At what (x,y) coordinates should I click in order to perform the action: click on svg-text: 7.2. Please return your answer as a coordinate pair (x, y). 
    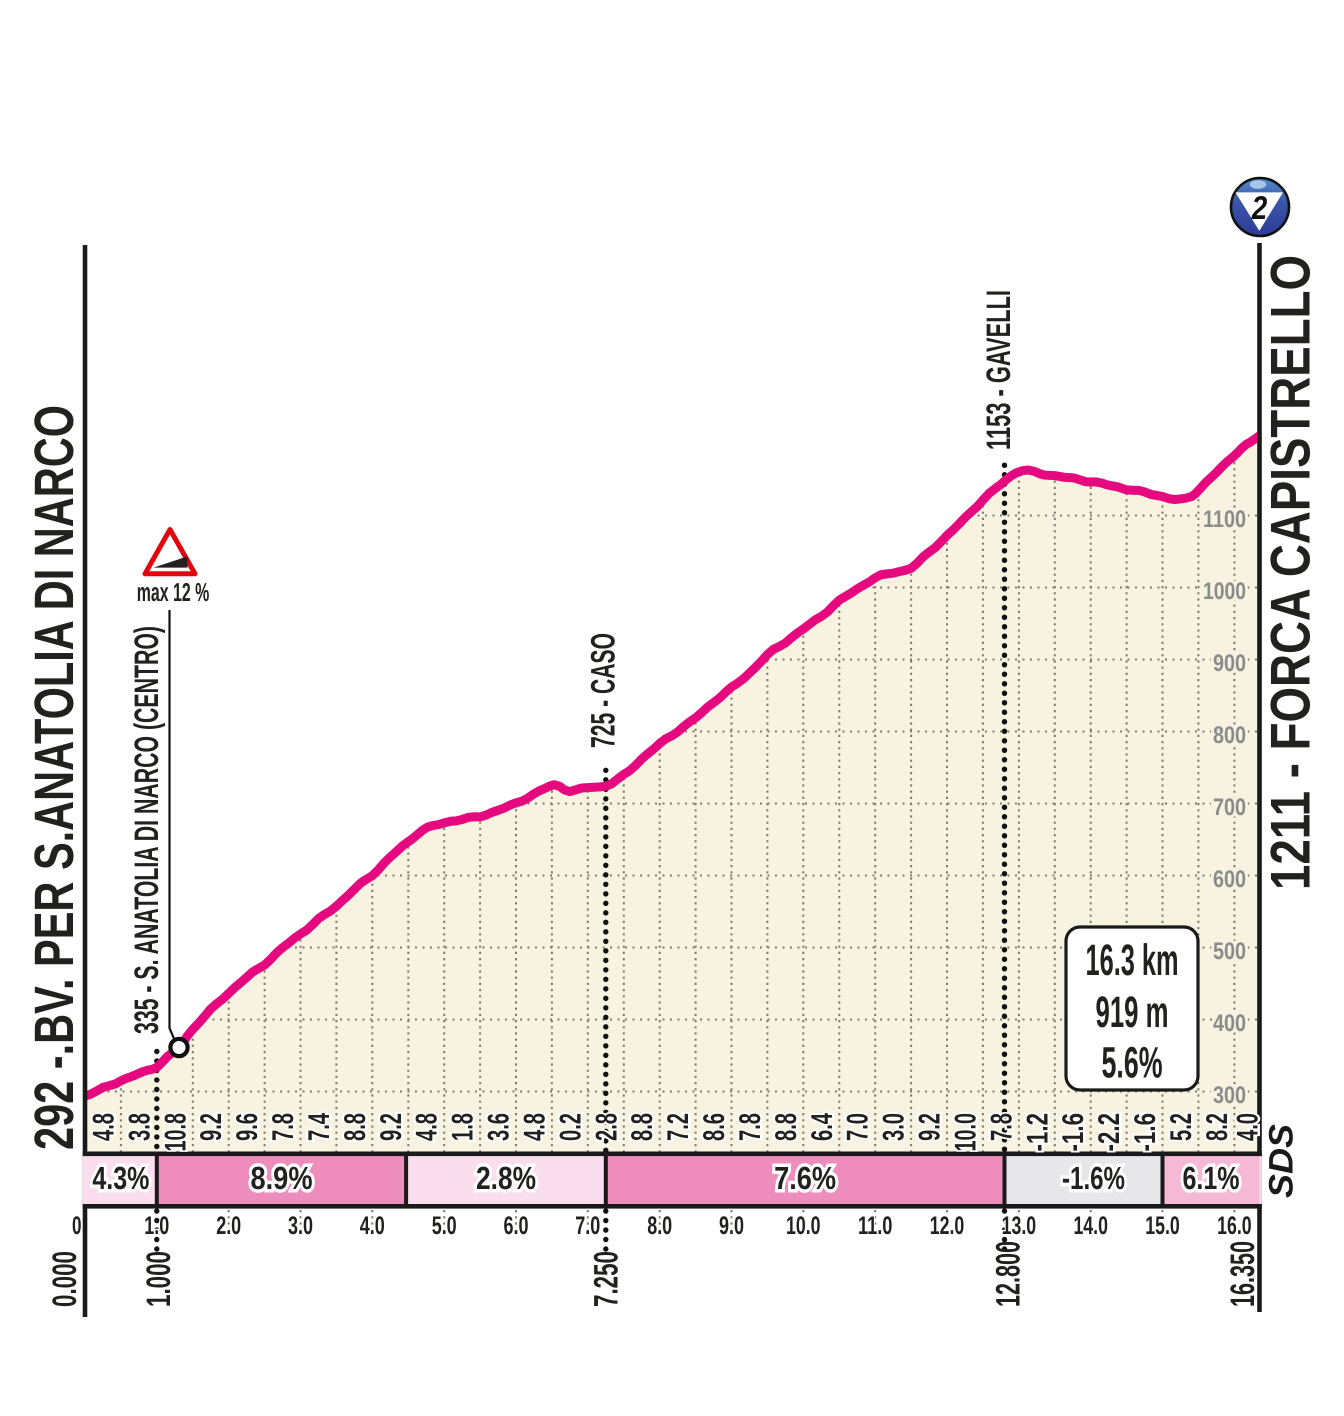
    Looking at the image, I should click on (678, 1127).